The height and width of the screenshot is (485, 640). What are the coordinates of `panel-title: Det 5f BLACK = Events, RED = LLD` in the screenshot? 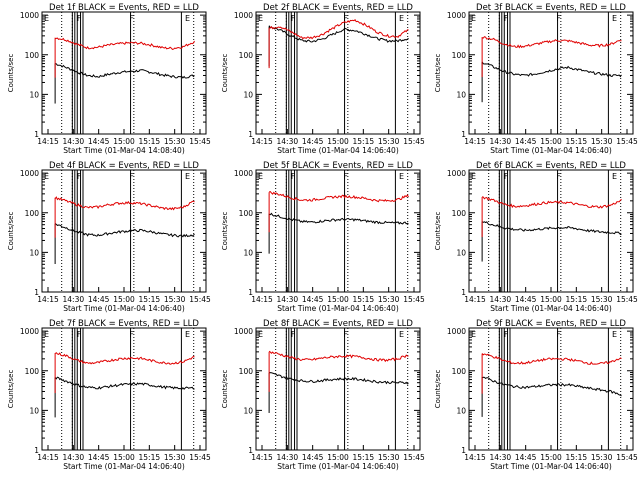 It's located at (338, 166).